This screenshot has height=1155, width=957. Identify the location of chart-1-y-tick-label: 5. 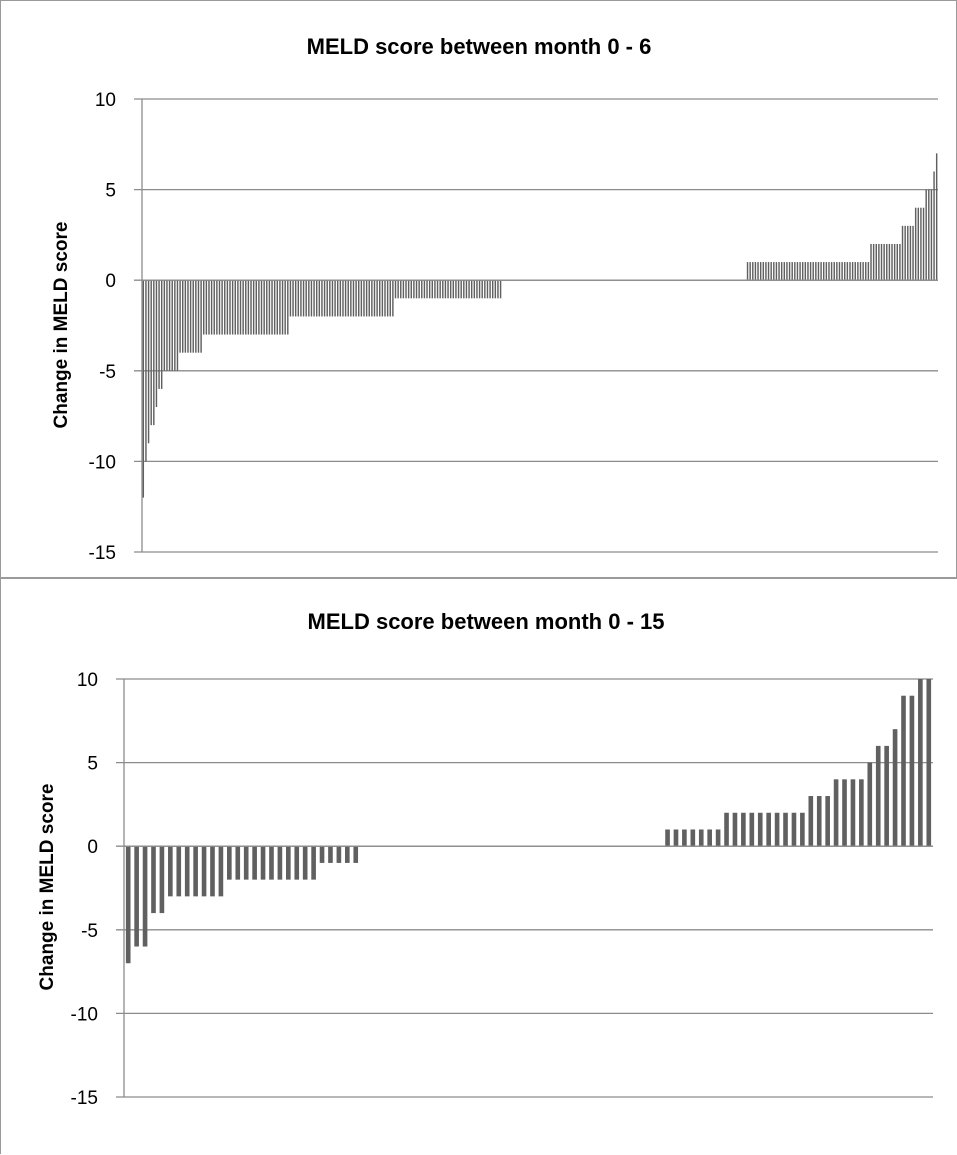
(110, 191).